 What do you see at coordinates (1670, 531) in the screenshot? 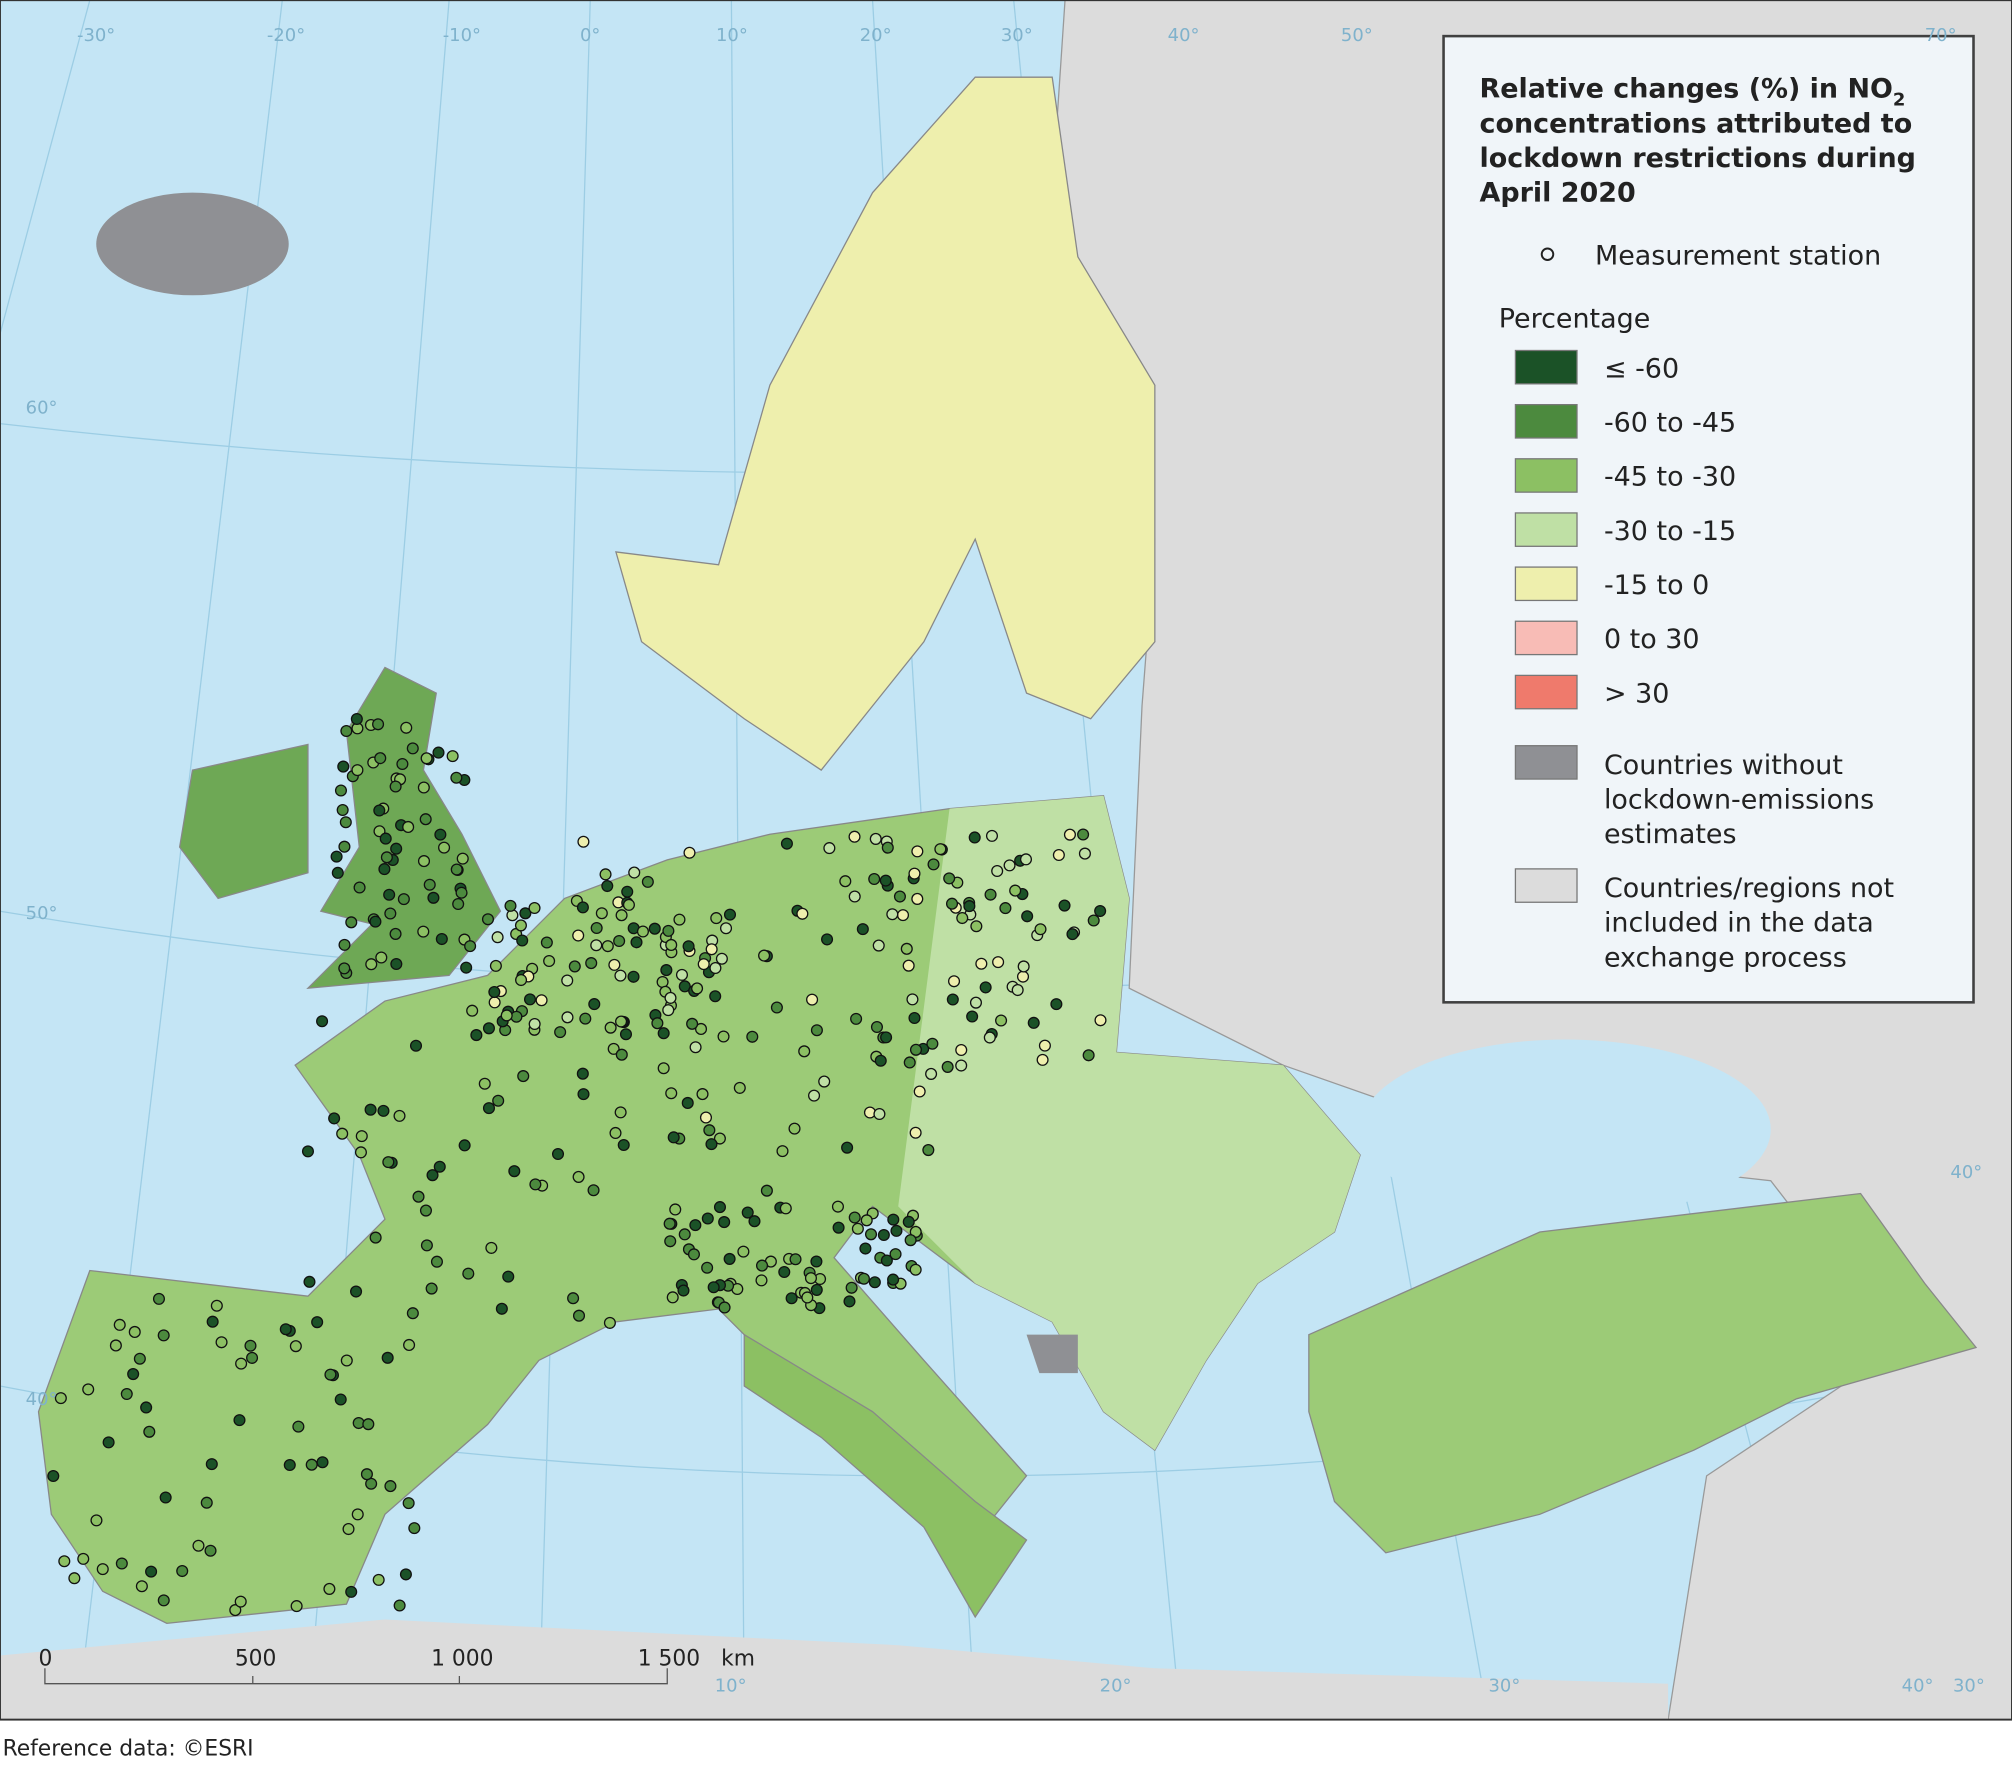
I see `legend-label: -30 to -15` at bounding box center [1670, 531].